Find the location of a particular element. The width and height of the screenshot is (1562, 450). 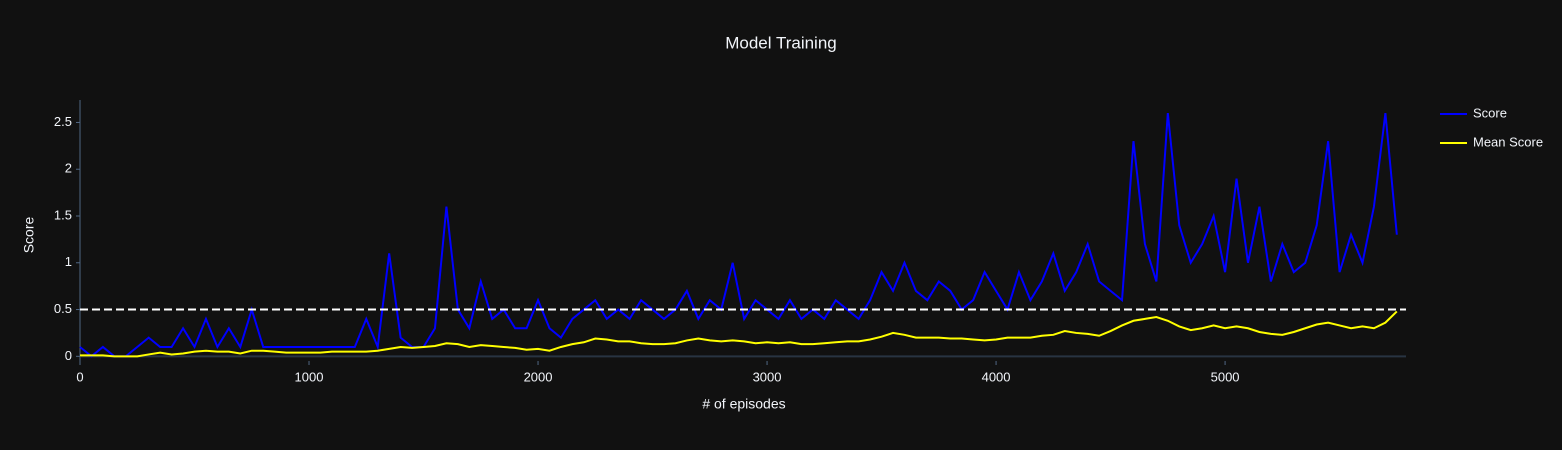

x-tick-label: 0 is located at coordinates (79, 376).